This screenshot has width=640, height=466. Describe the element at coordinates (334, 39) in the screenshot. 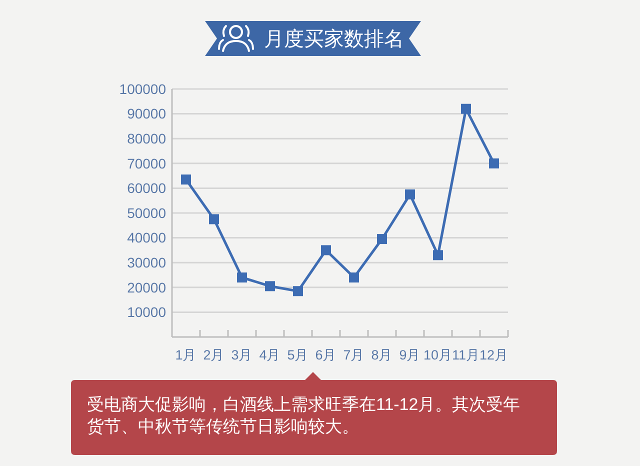

I see `chart-title: 月度买家数排名` at that location.